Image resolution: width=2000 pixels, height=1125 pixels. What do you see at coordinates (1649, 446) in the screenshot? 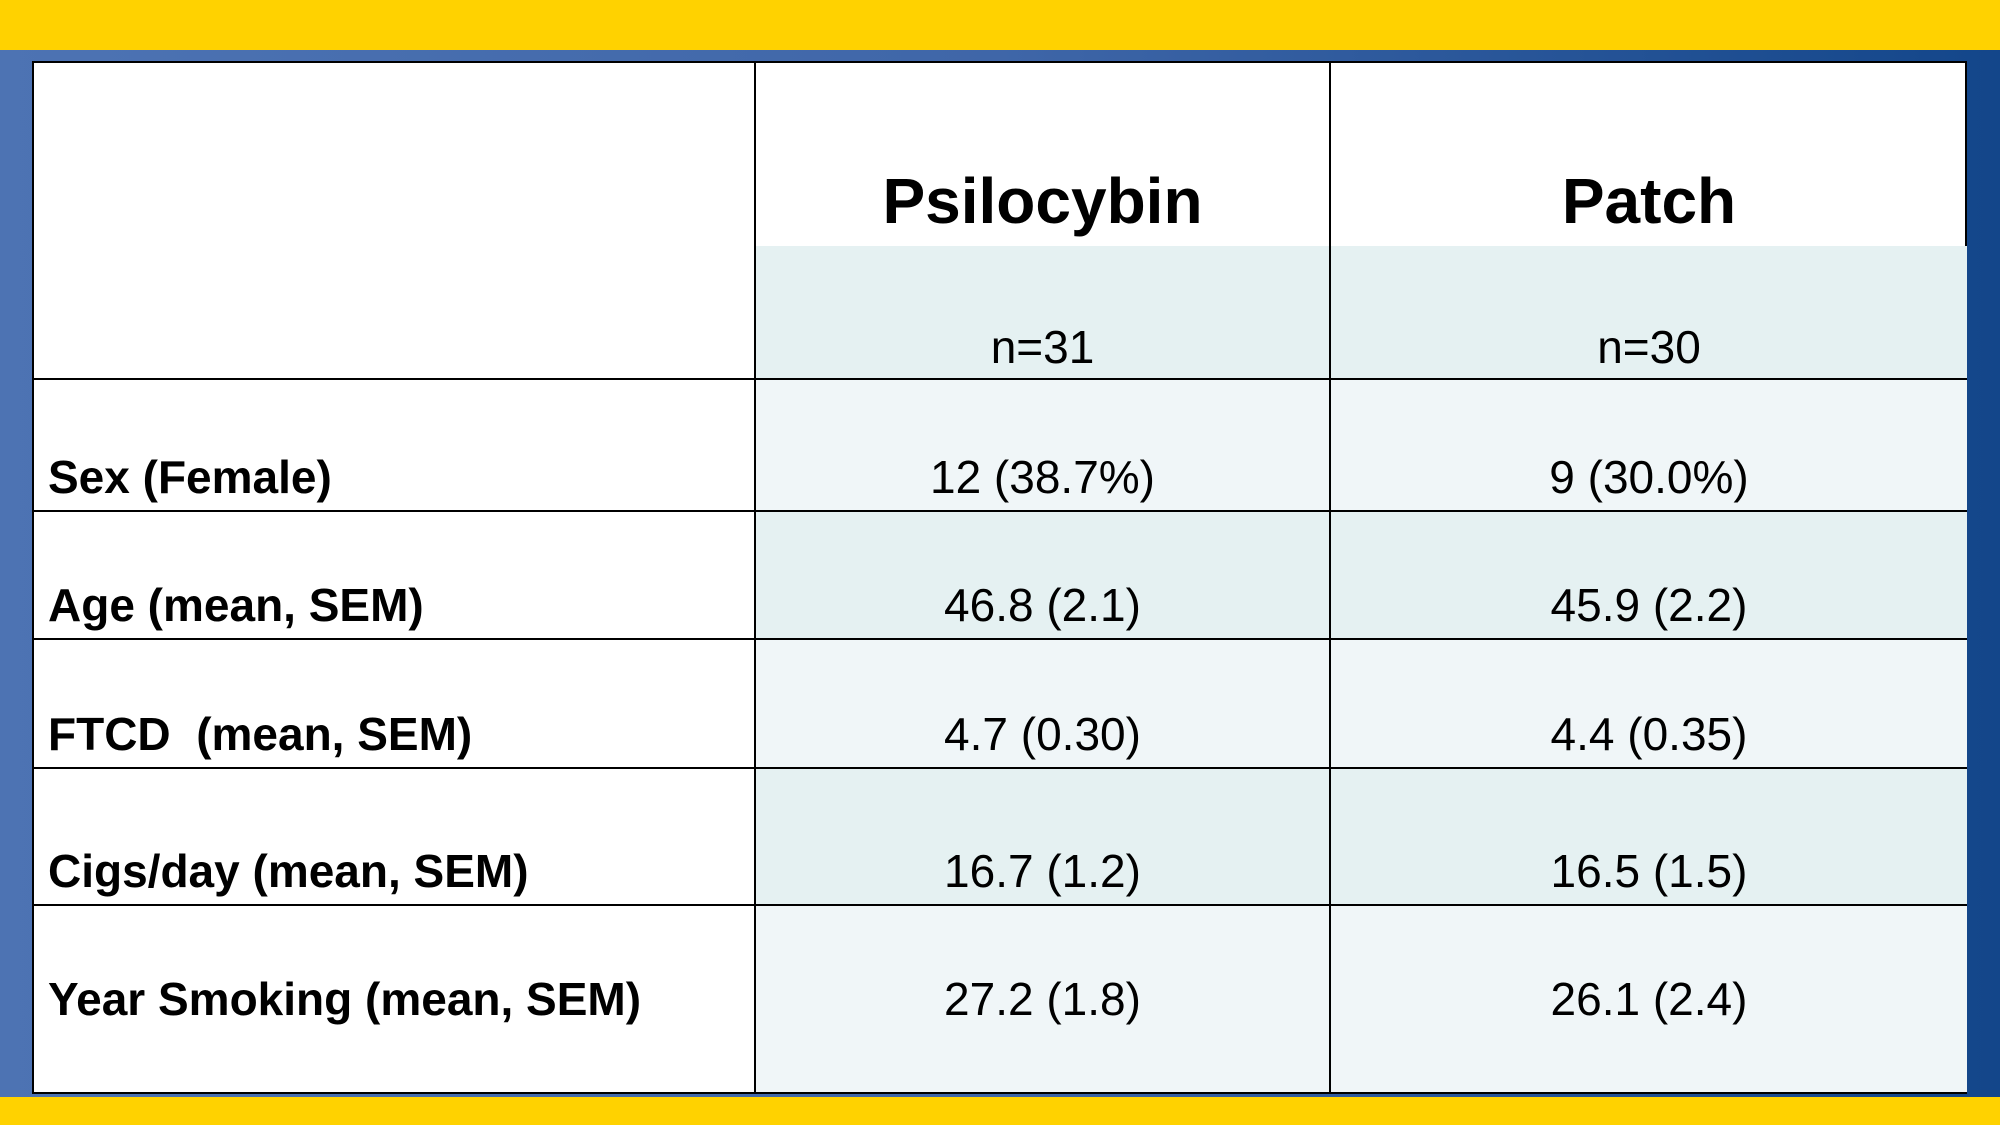
I see `cell-value: 9 (30.0%)` at bounding box center [1649, 446].